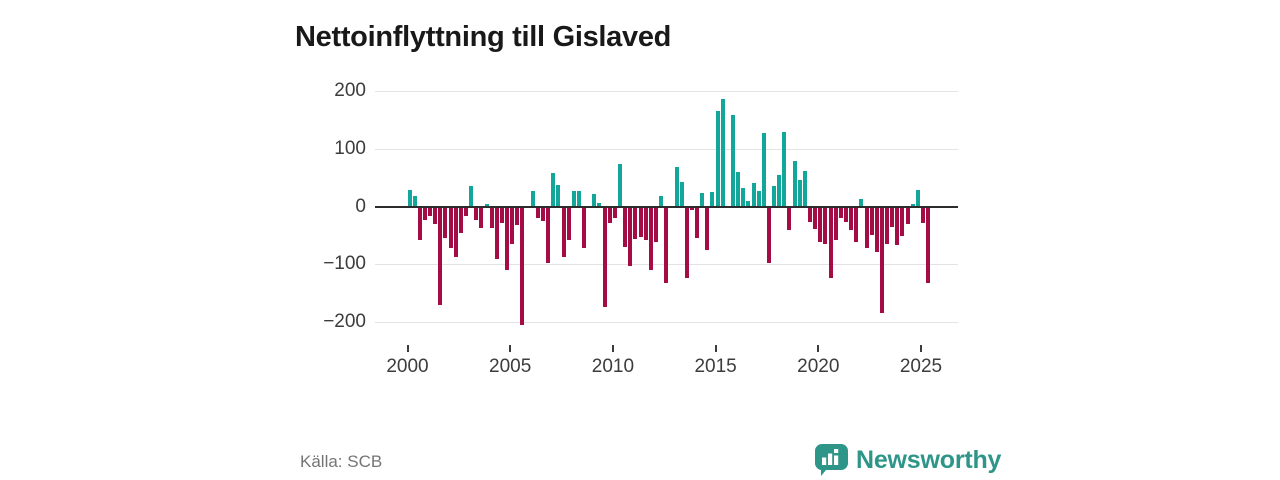 This screenshot has height=480, width=1280. What do you see at coordinates (697, 222) in the screenshot?
I see `bar-2014q1` at bounding box center [697, 222].